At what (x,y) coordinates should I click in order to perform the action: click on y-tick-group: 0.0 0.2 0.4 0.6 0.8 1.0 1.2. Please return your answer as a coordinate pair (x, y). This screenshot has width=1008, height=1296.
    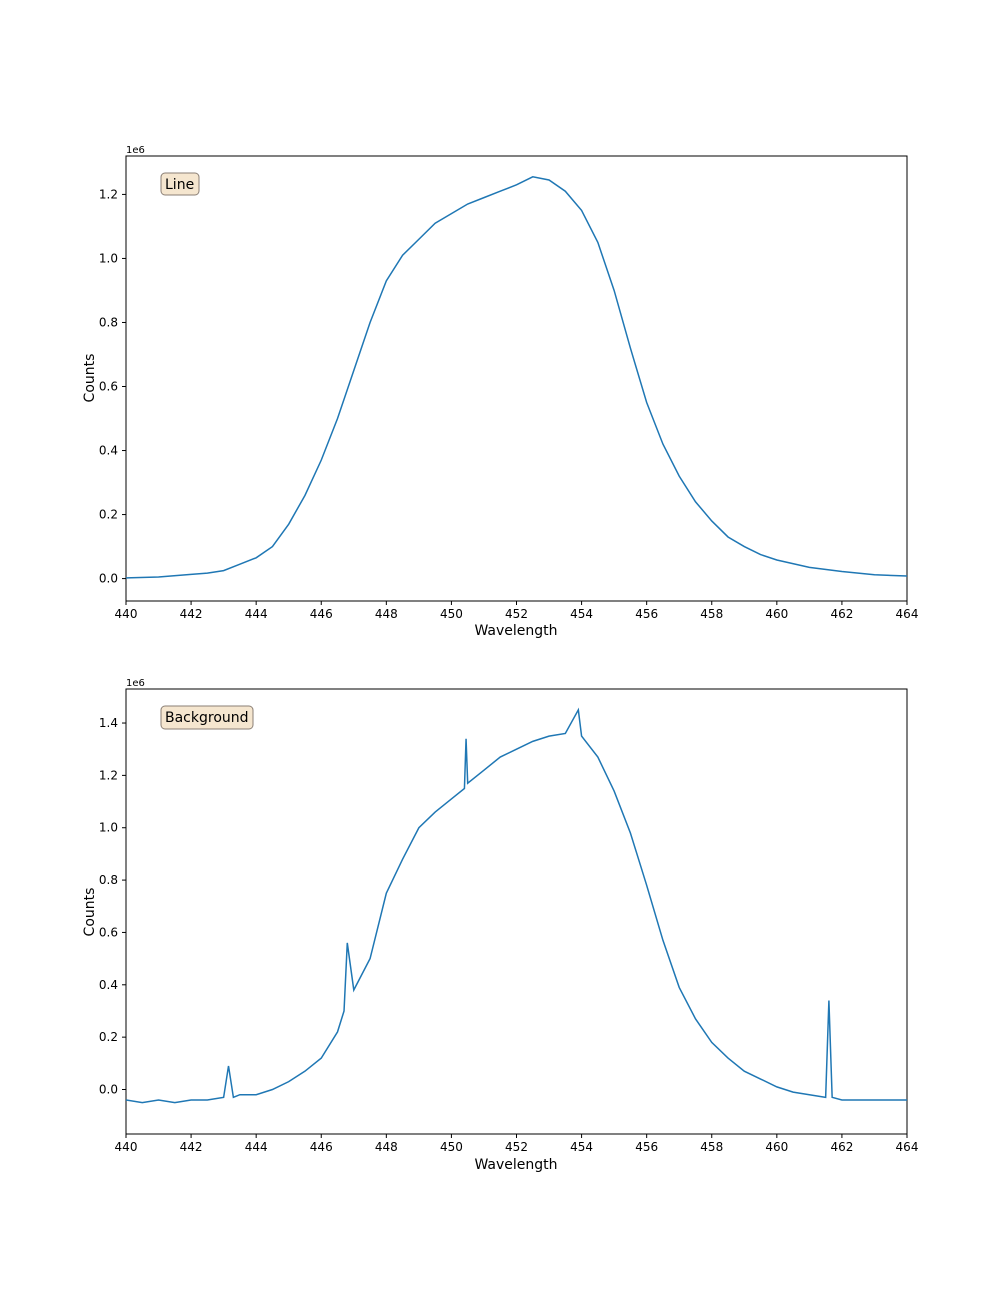
    Looking at the image, I should click on (112, 386).